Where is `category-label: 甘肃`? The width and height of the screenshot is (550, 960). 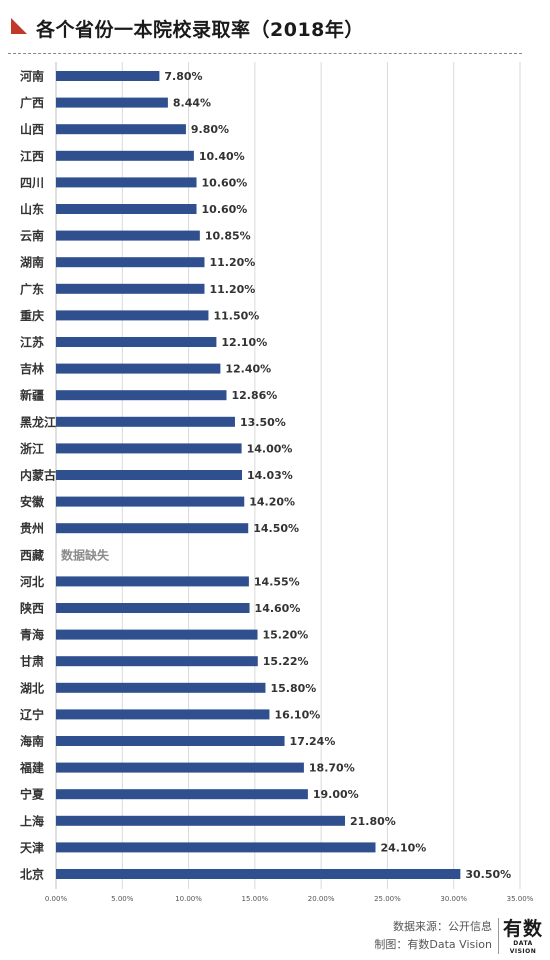
category-label: 甘肃 is located at coordinates (32, 661).